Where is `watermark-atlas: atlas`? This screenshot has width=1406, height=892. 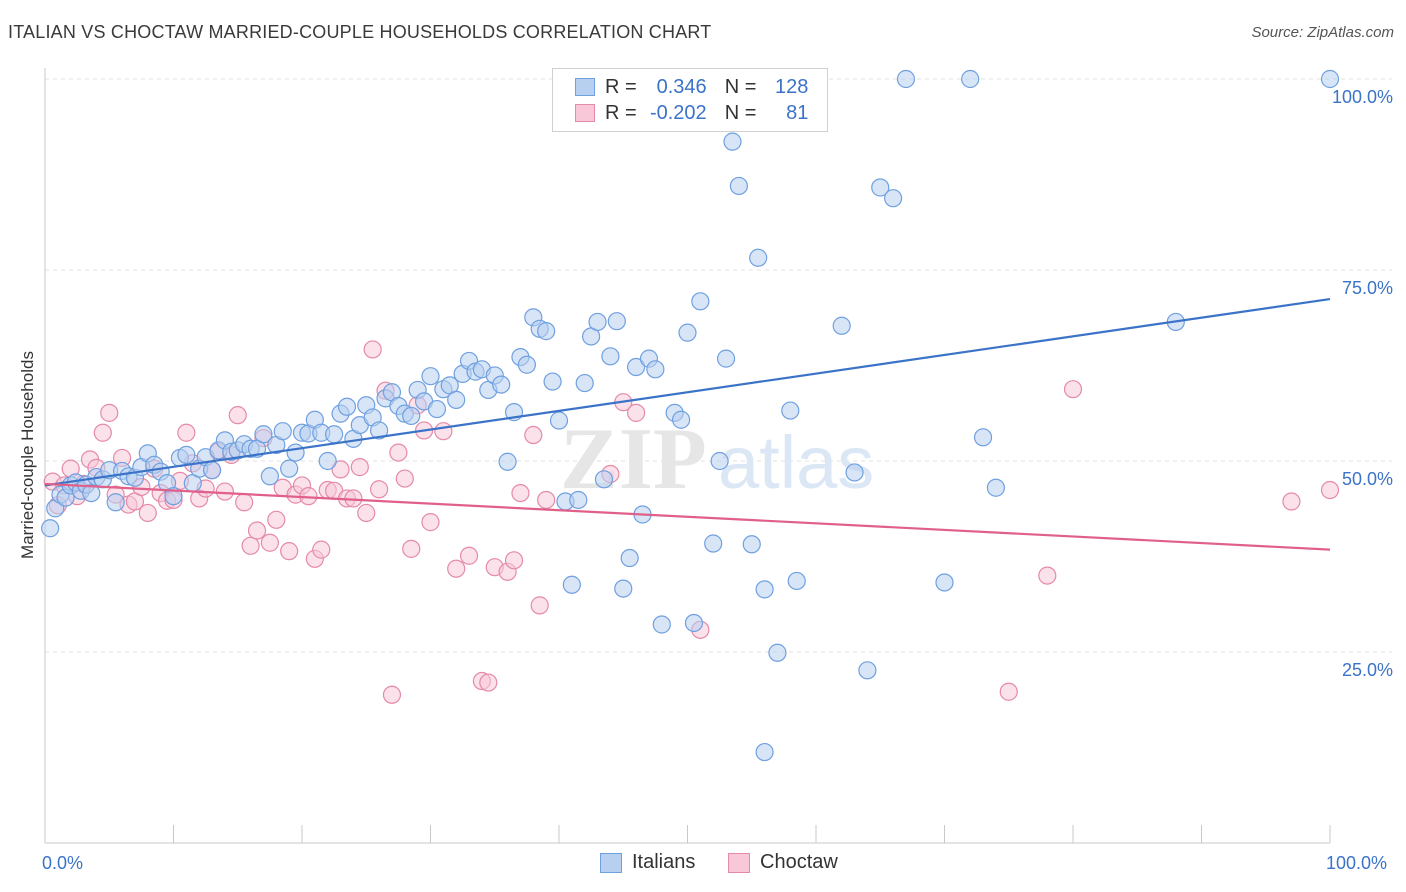
watermark-atlas: atlas is located at coordinates (796, 462).